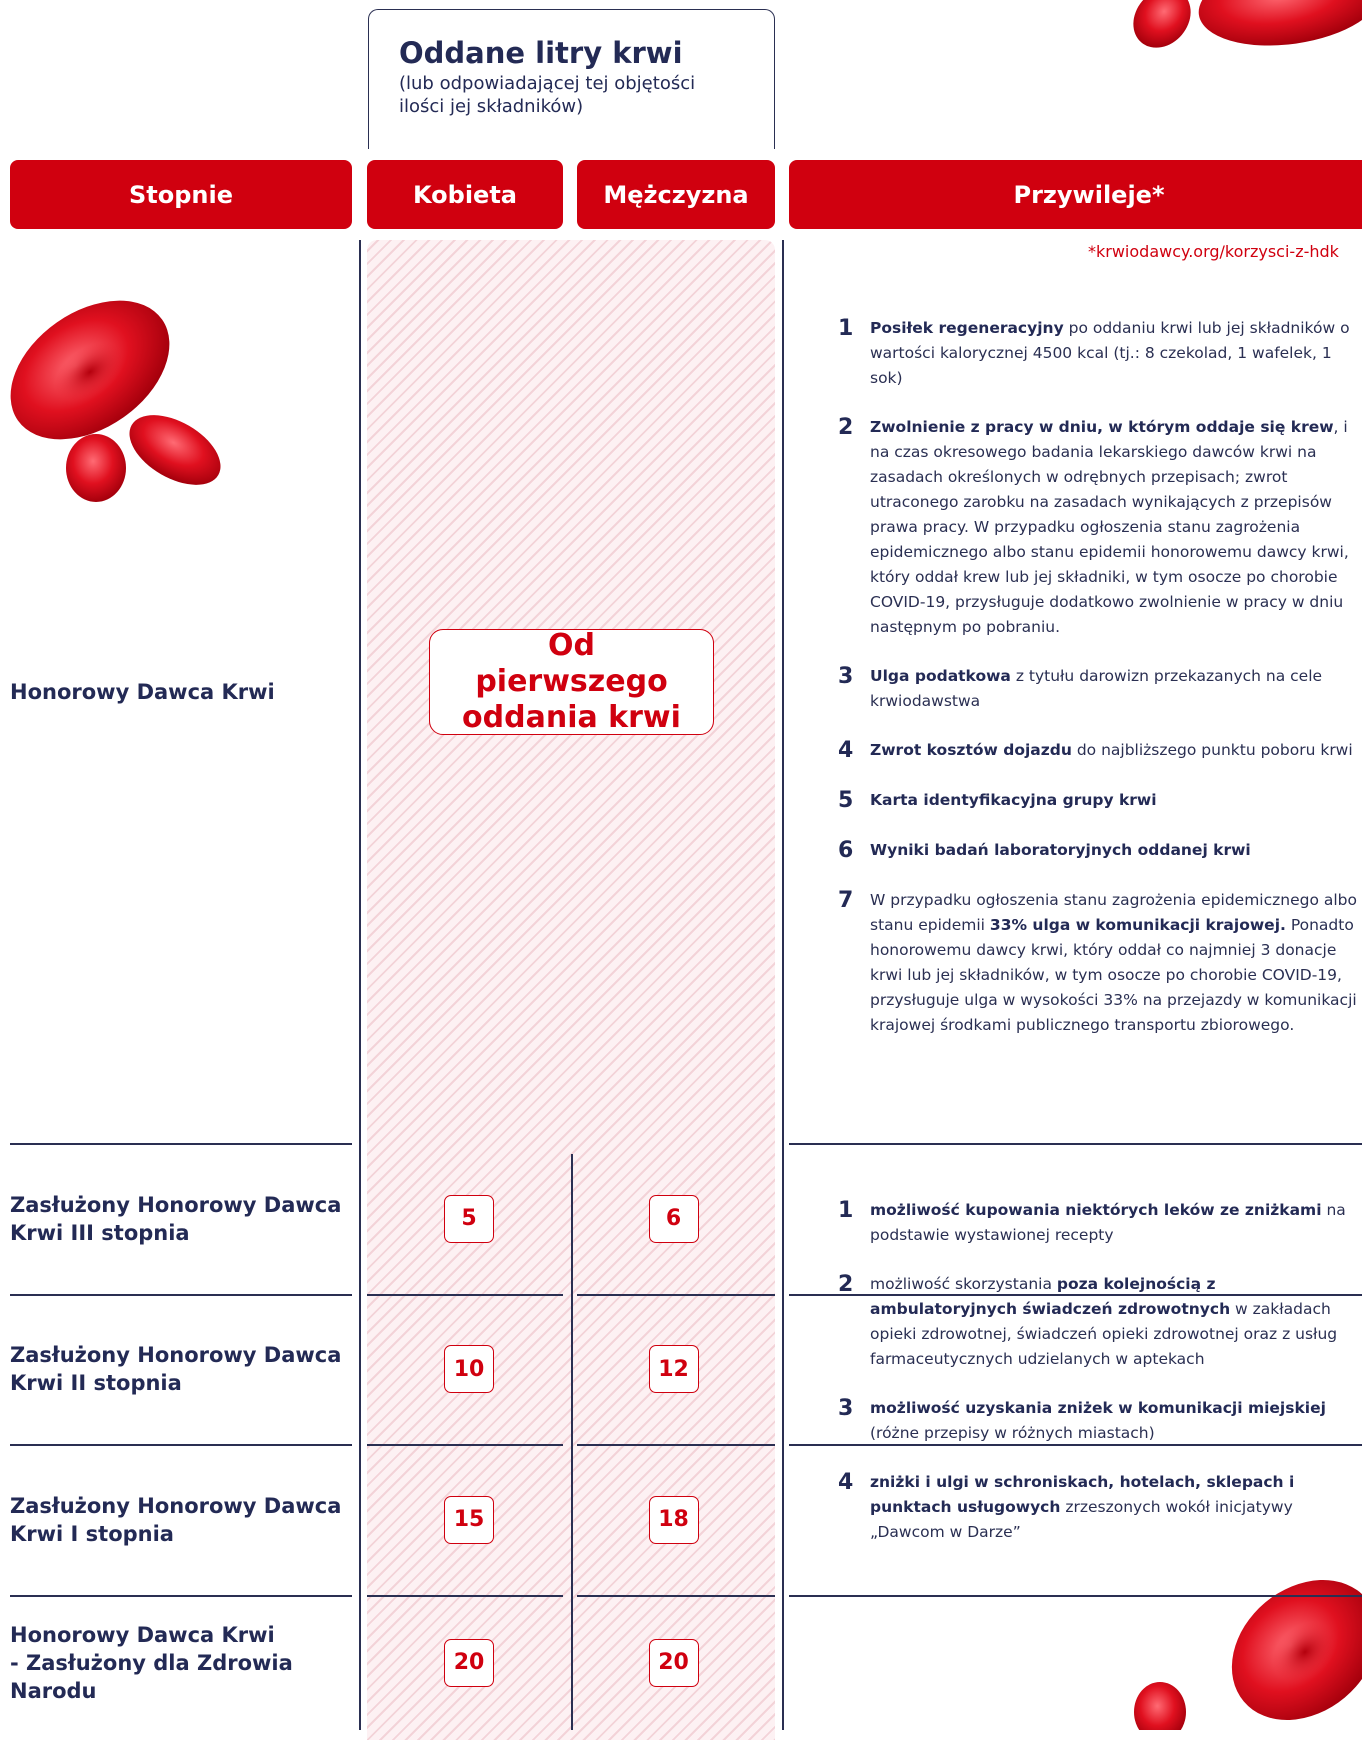 The height and width of the screenshot is (1740, 1362). I want to click on item-number: 6, so click(846, 850).